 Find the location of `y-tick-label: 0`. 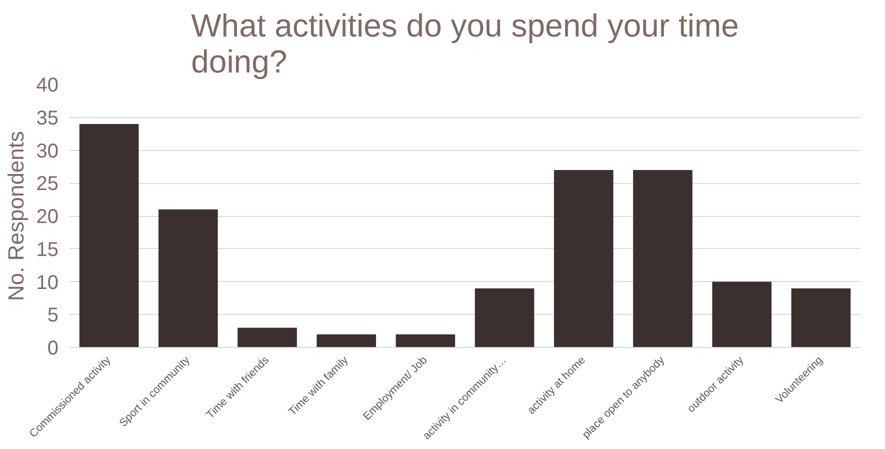

y-tick-label: 0 is located at coordinates (52, 349).